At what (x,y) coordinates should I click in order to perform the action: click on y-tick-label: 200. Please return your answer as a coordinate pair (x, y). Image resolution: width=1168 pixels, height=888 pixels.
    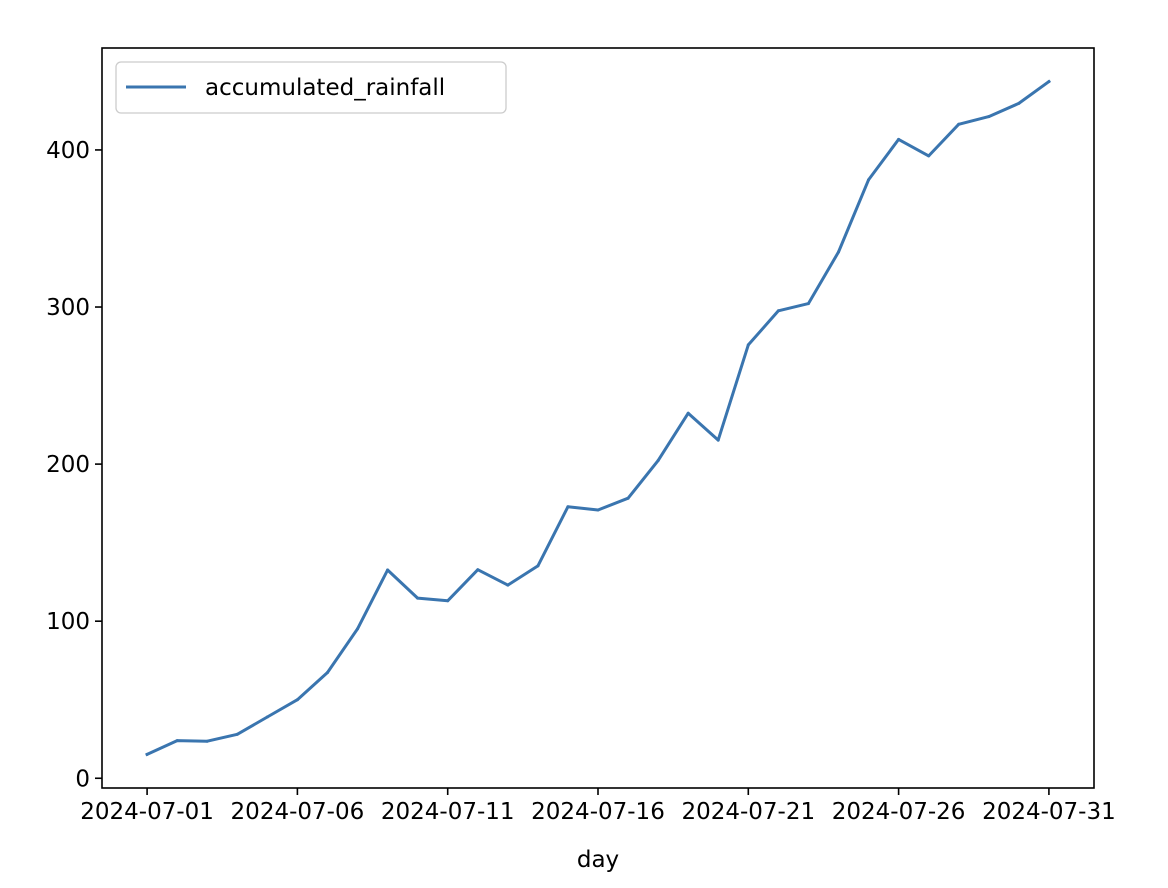
    Looking at the image, I should click on (68, 465).